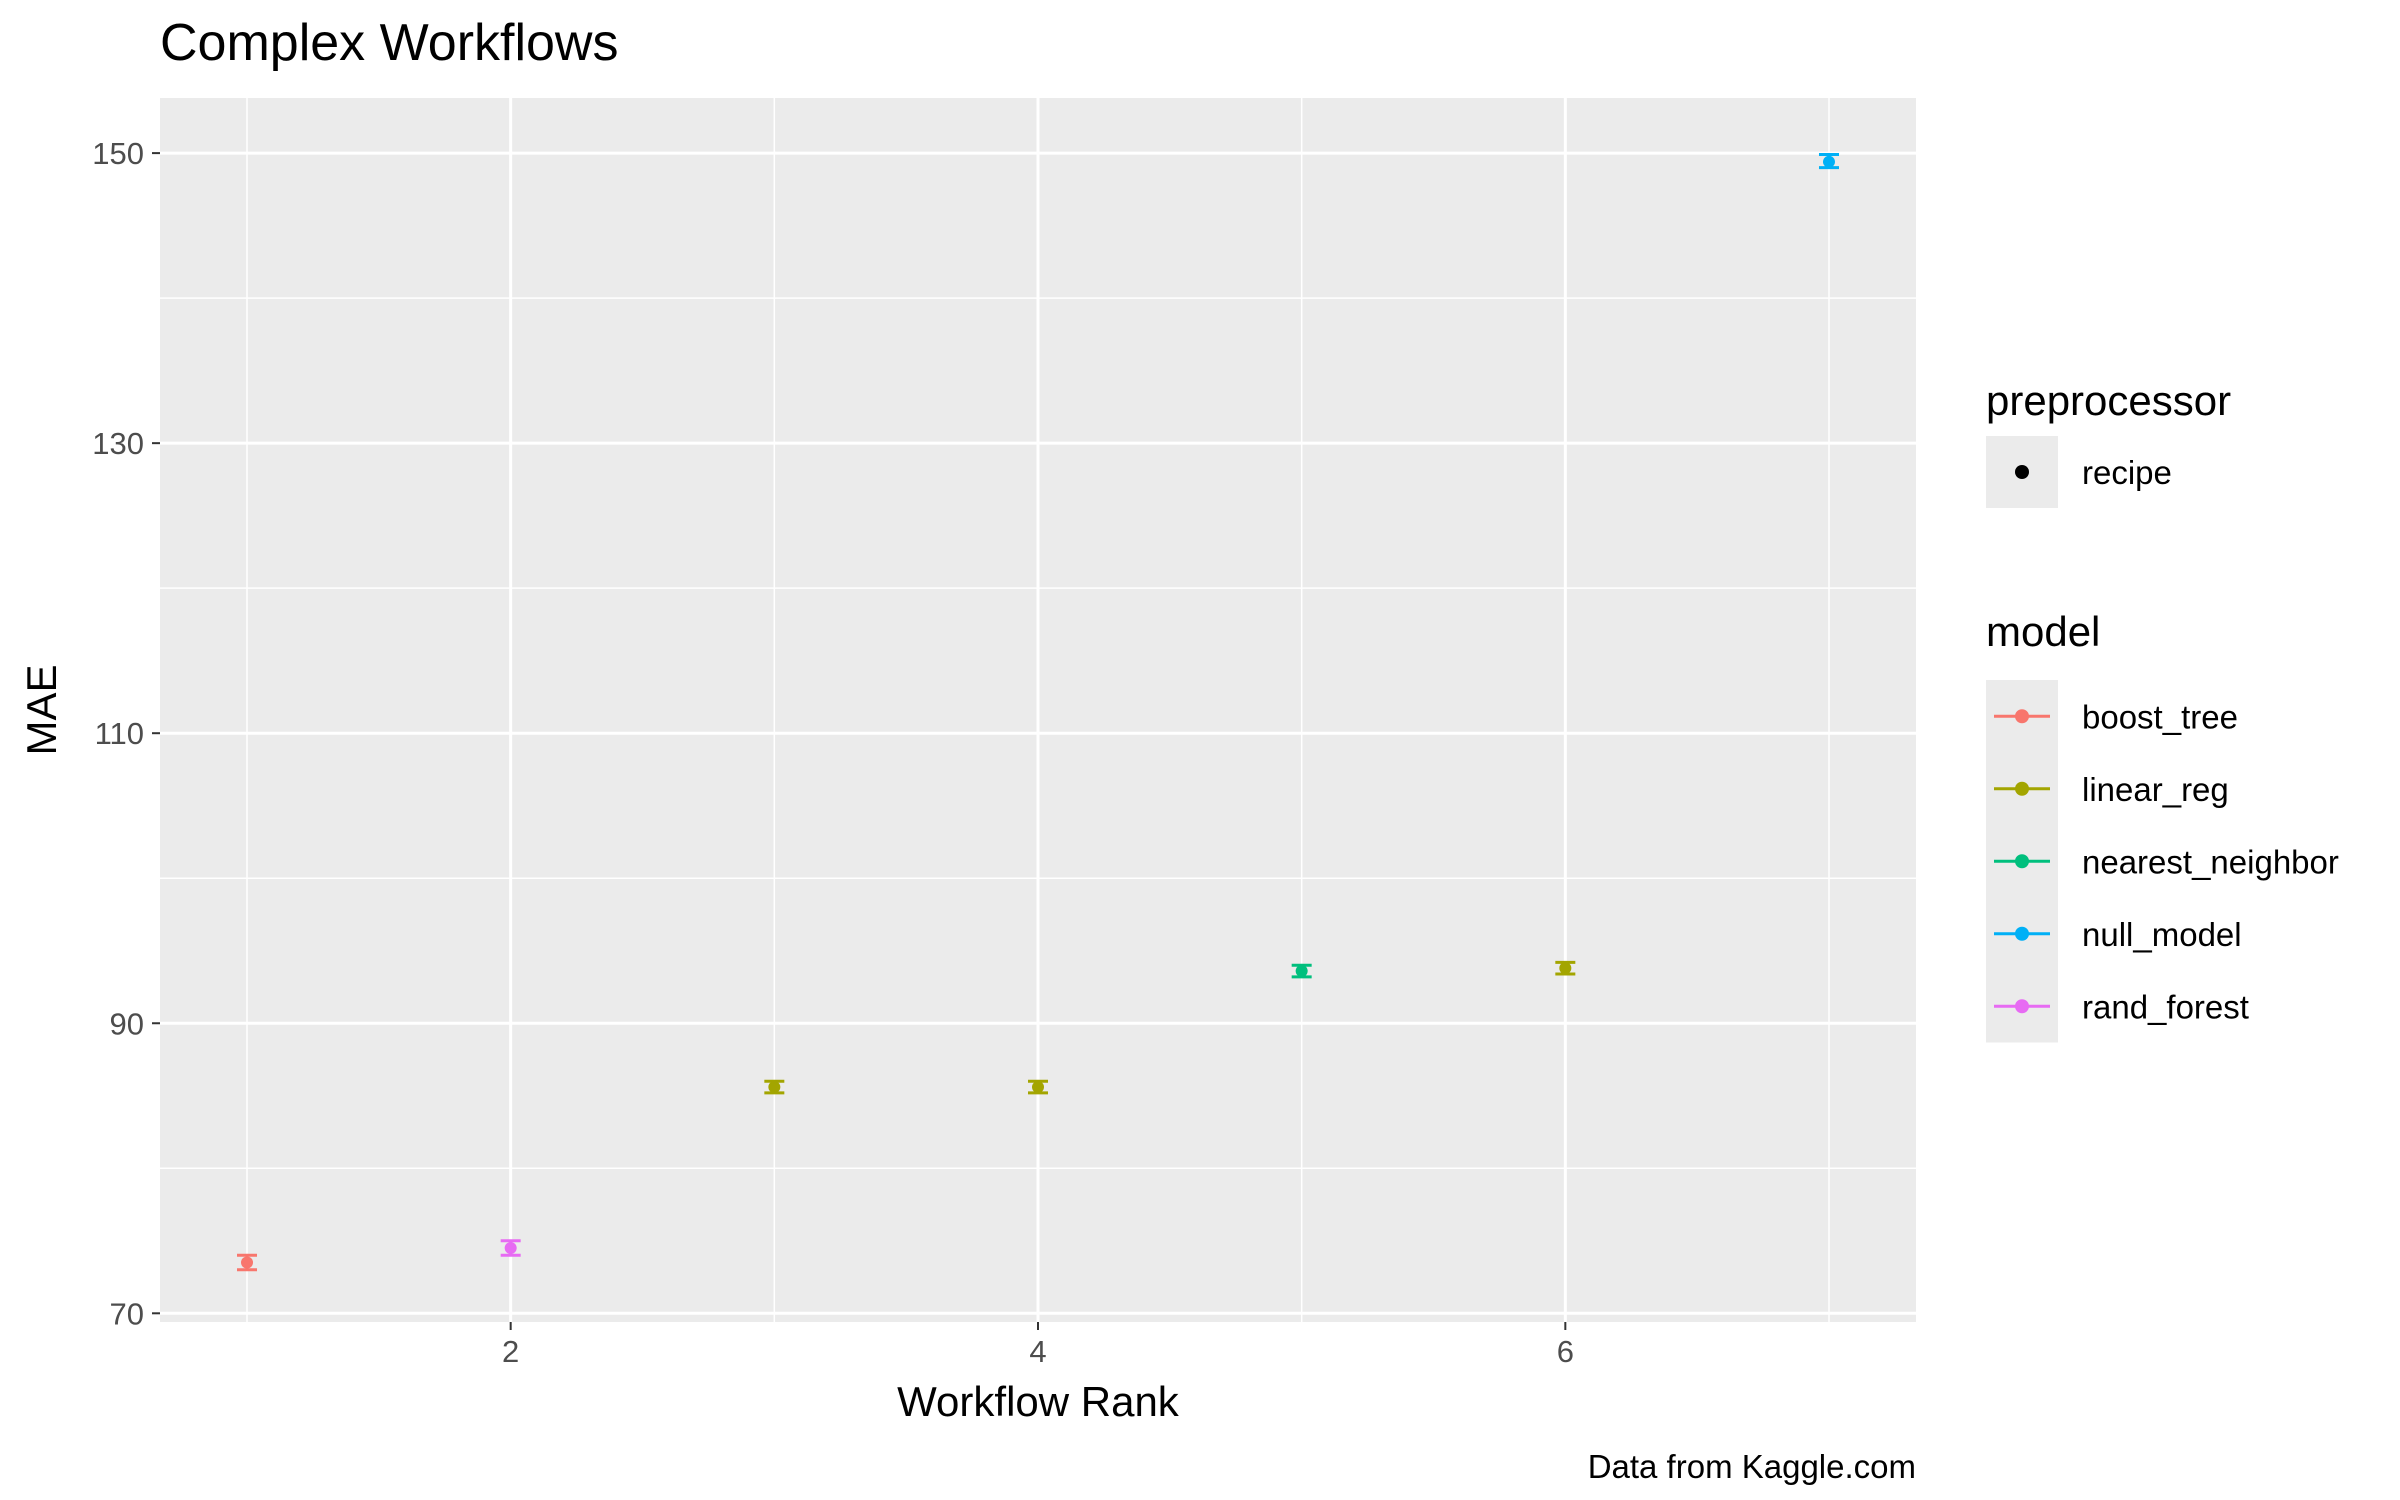 This screenshot has width=2400, height=1500. What do you see at coordinates (119, 733) in the screenshot?
I see `y-tick-label: 110` at bounding box center [119, 733].